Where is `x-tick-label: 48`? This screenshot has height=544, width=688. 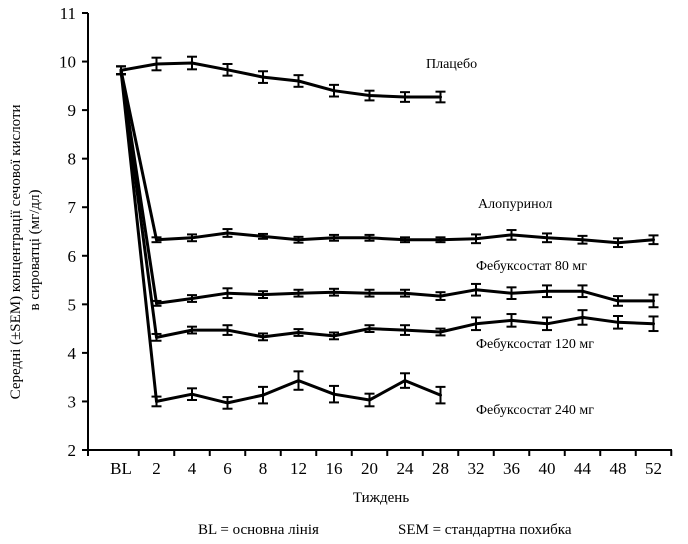
x-tick-label: 48 is located at coordinates (618, 468).